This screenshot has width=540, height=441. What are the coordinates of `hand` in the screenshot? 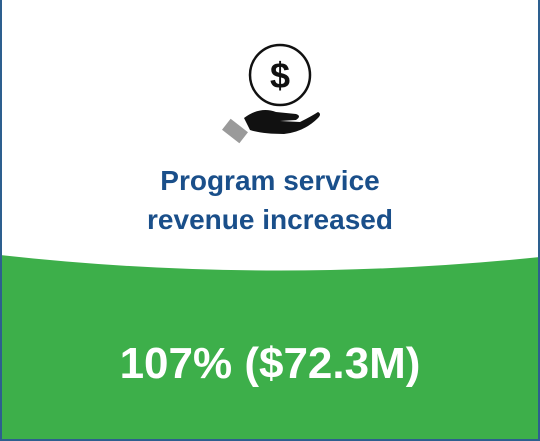 It's located at (282, 122).